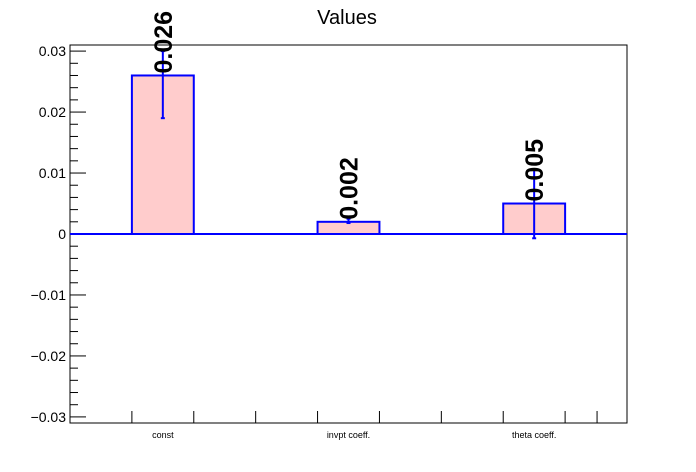 This screenshot has width=696, height=472. What do you see at coordinates (49, 356) in the screenshot?
I see `y-tick-label: −0.02` at bounding box center [49, 356].